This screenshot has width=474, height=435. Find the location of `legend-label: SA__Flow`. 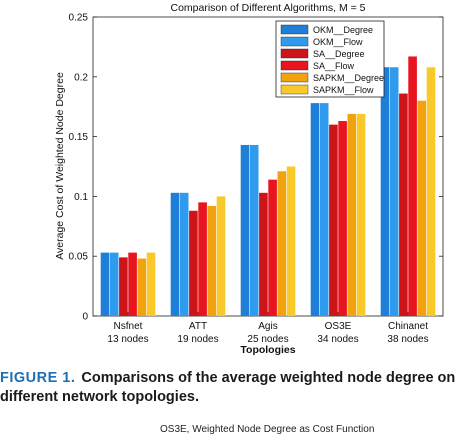

legend-label: SA__Flow is located at coordinates (334, 66).